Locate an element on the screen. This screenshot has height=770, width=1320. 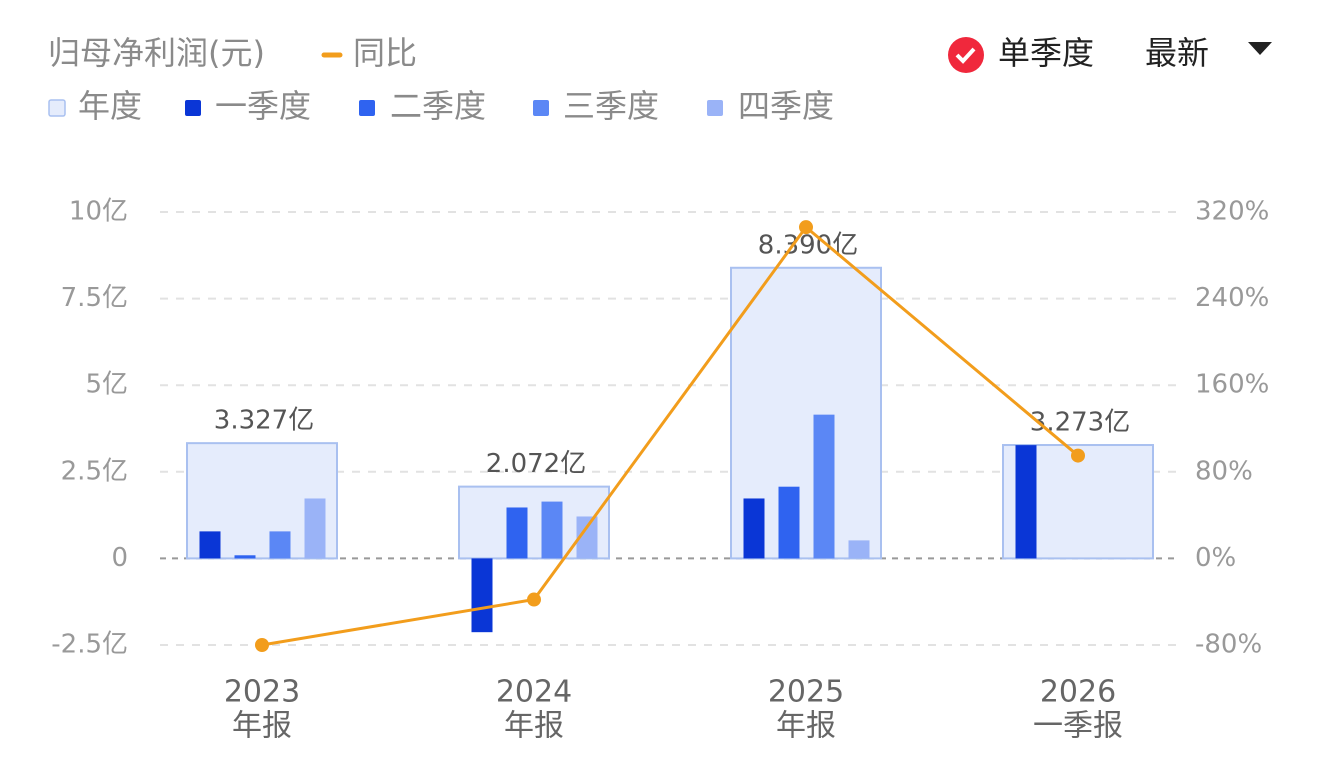
chart-title: 归母净利润(元) is located at coordinates (156, 53).